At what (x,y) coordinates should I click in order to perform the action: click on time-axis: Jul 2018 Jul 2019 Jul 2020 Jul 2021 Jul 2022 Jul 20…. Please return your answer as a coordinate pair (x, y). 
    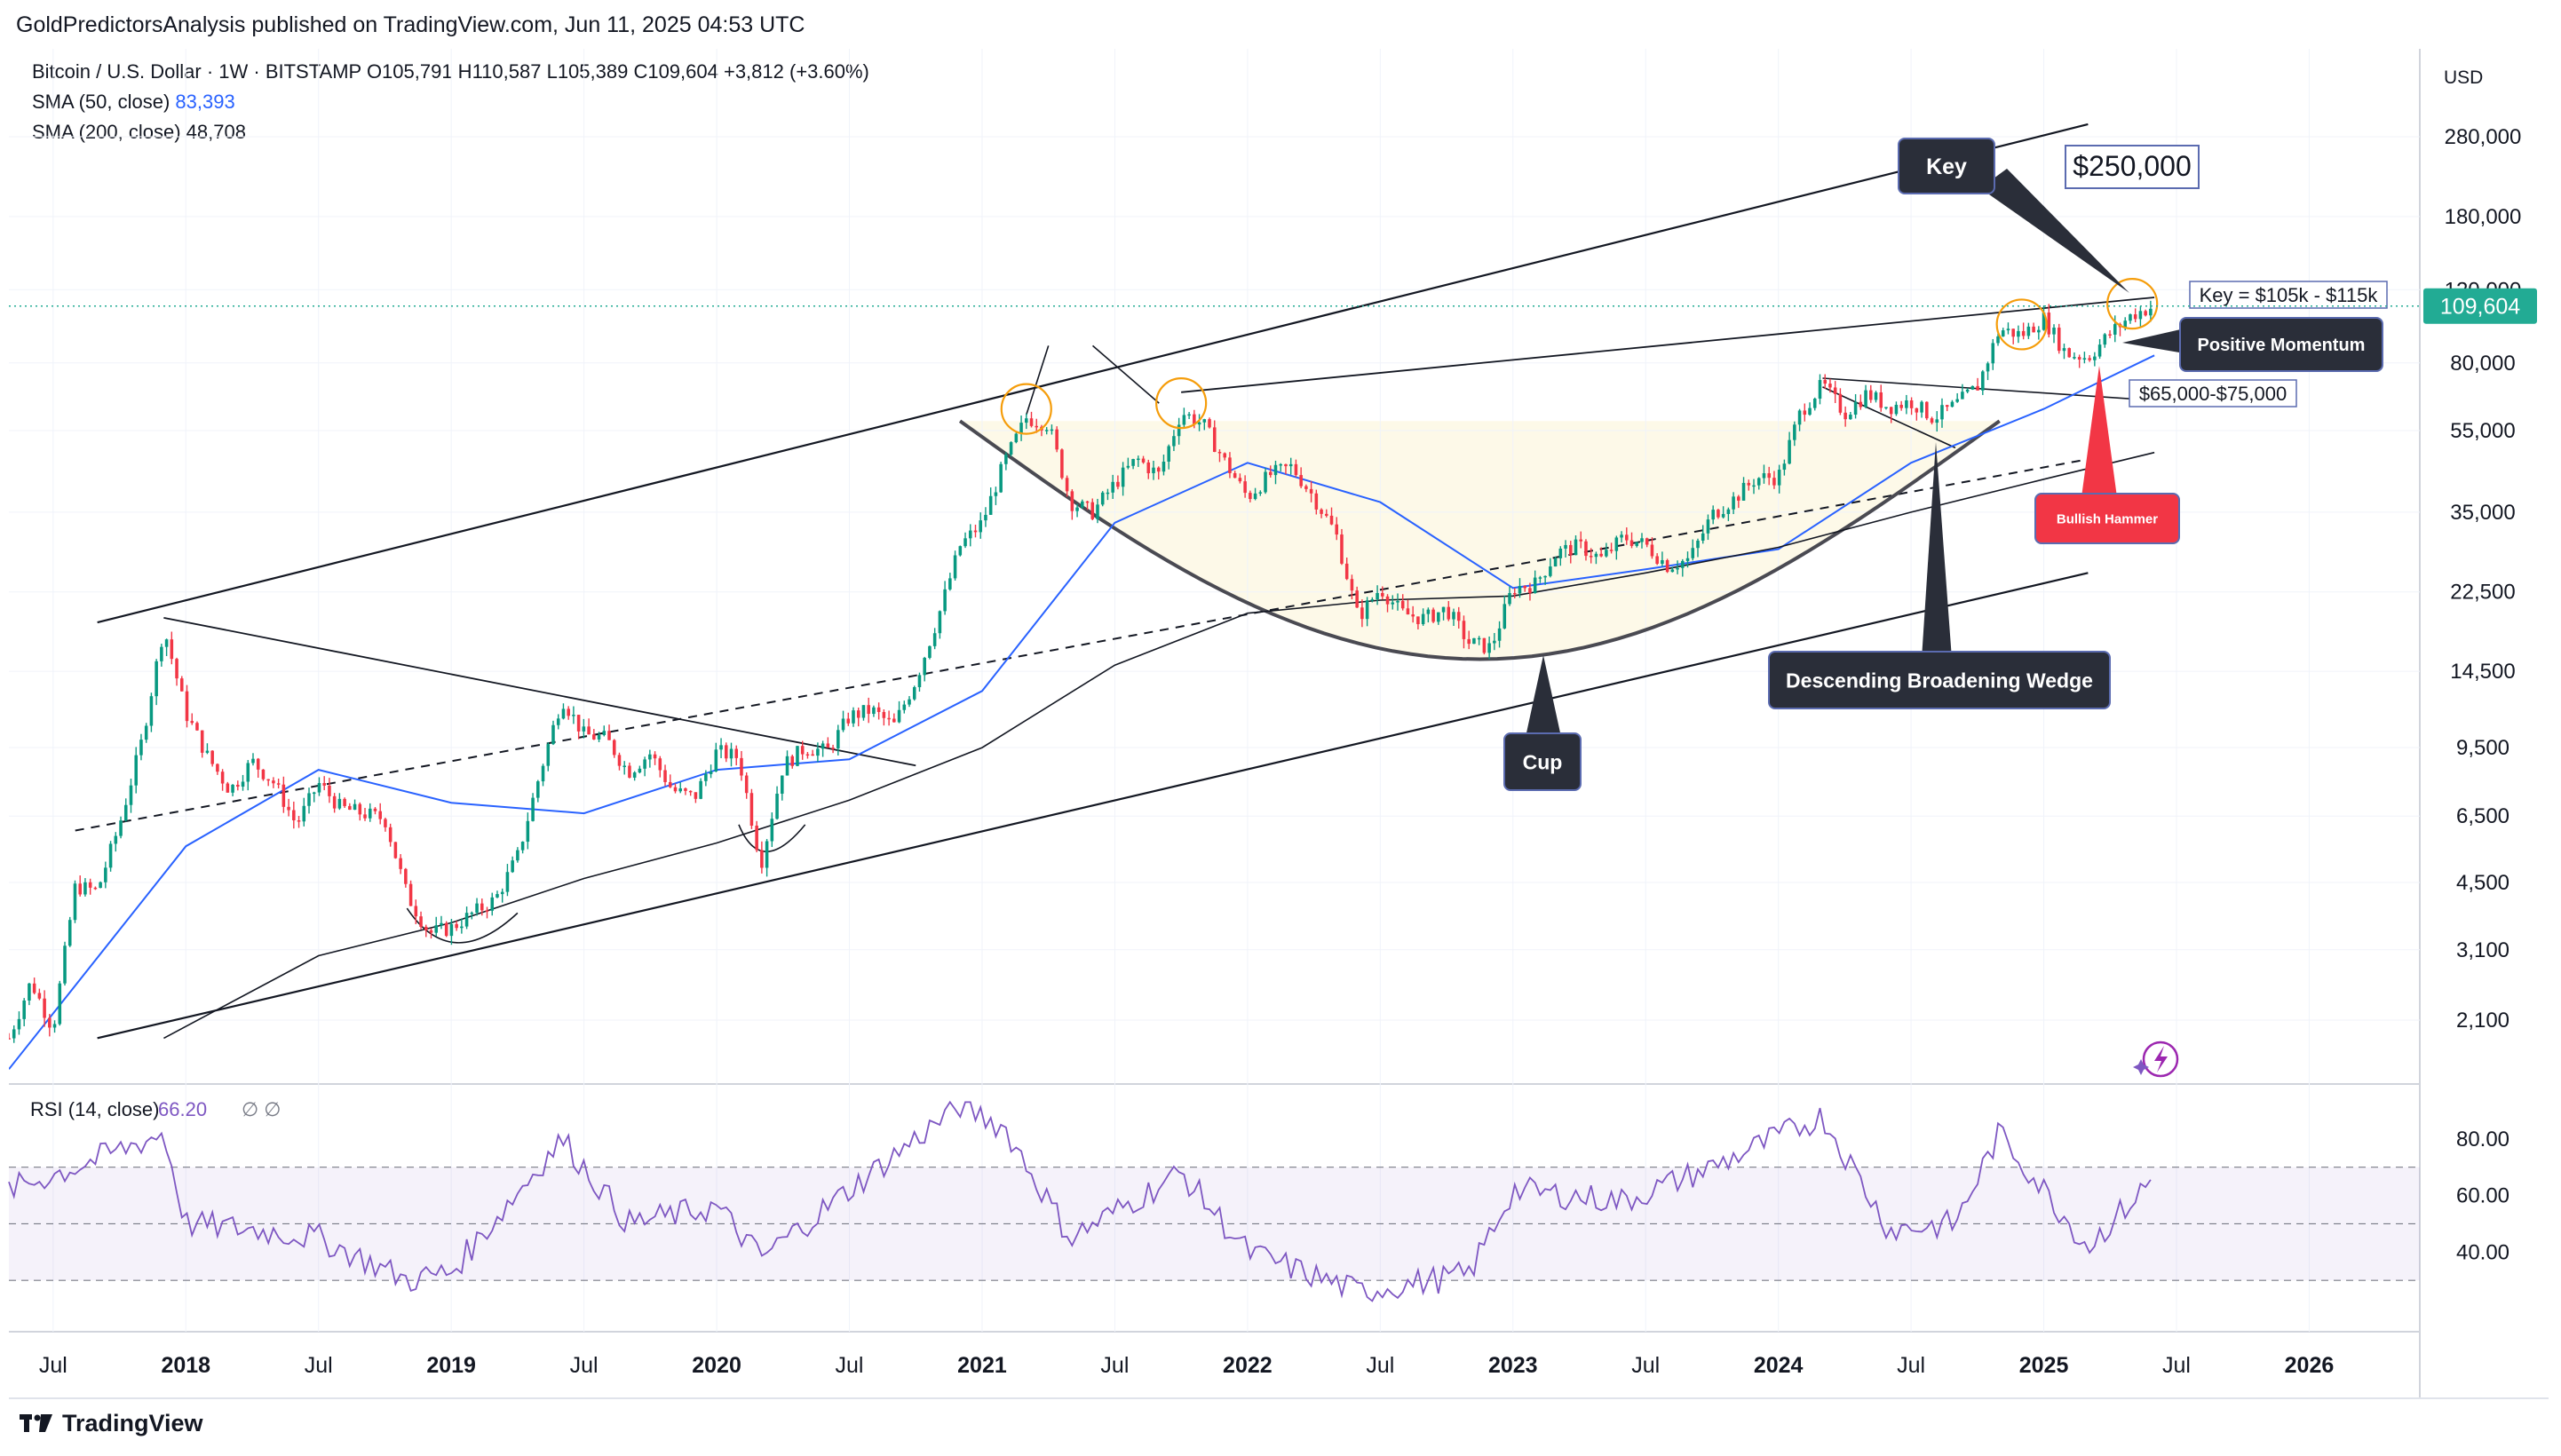
    Looking at the image, I should click on (1187, 1365).